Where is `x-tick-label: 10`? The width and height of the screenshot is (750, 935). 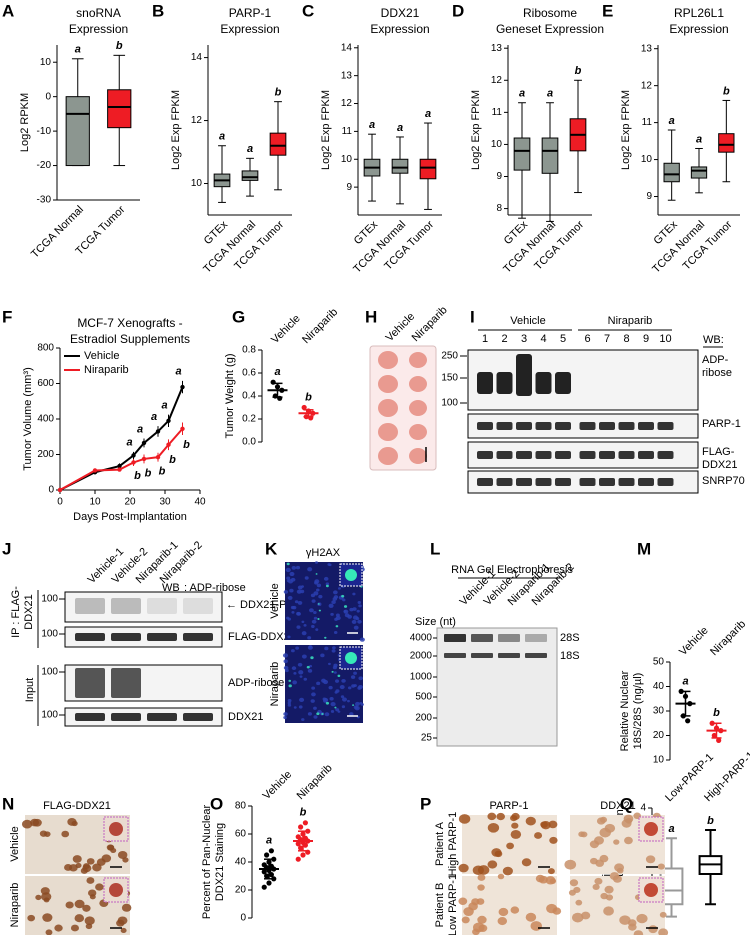 x-tick-label: 10 is located at coordinates (95, 502).